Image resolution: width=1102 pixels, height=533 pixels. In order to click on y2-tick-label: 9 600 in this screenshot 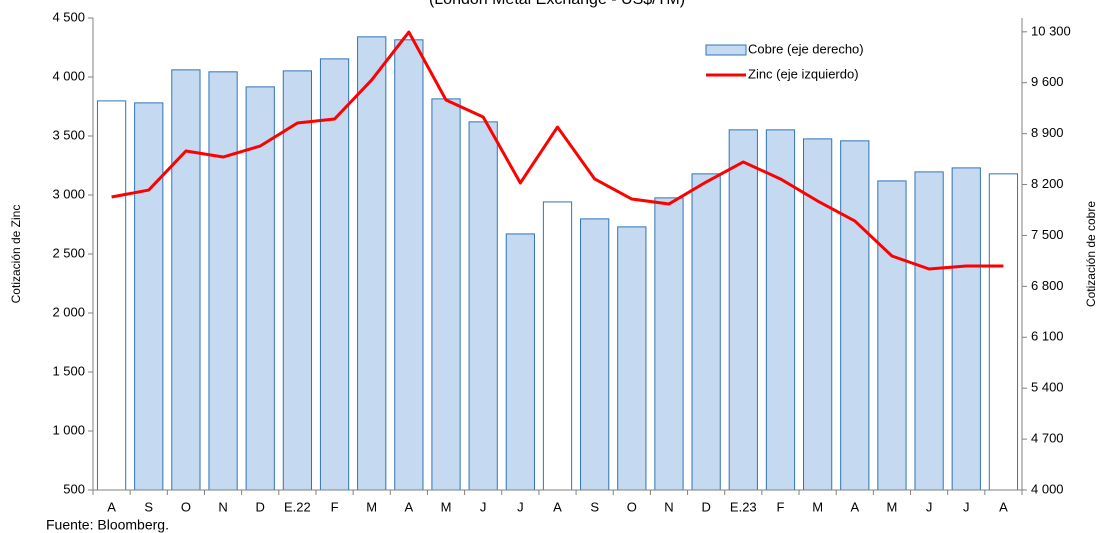, I will do `click(1047, 81)`.